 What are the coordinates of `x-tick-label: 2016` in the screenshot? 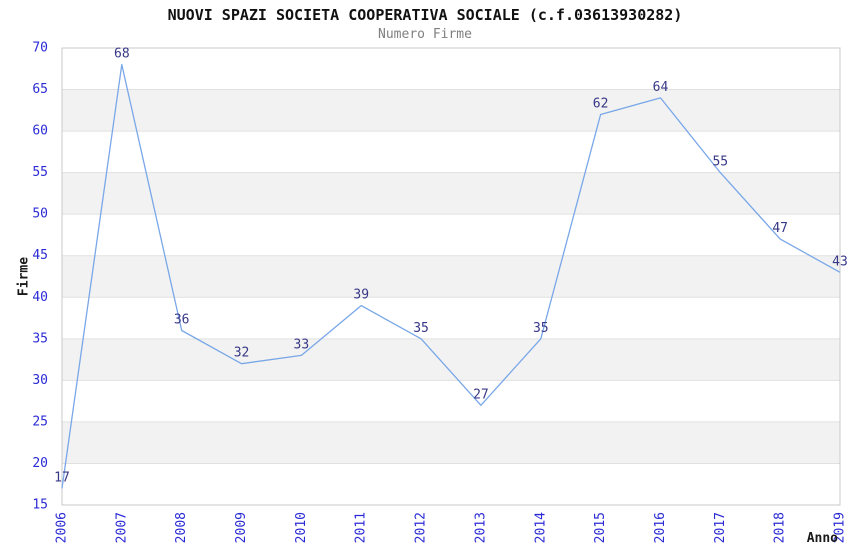 It's located at (660, 527).